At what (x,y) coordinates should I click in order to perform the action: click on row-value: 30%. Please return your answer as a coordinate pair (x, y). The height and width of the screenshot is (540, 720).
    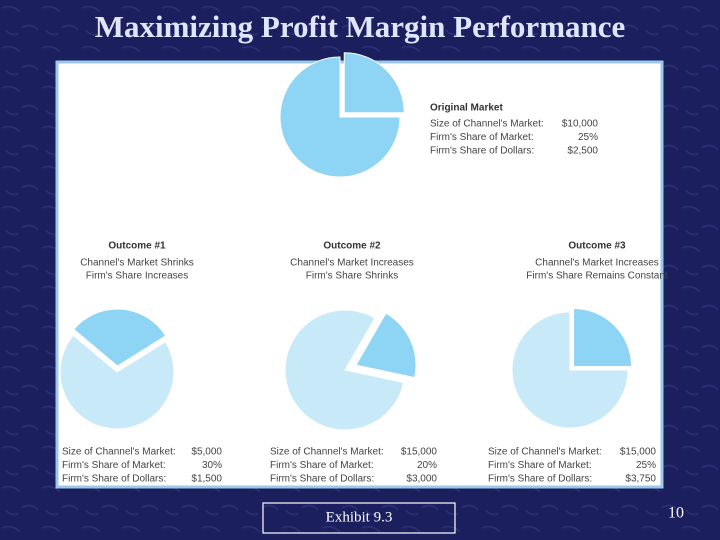
    Looking at the image, I should click on (212, 465).